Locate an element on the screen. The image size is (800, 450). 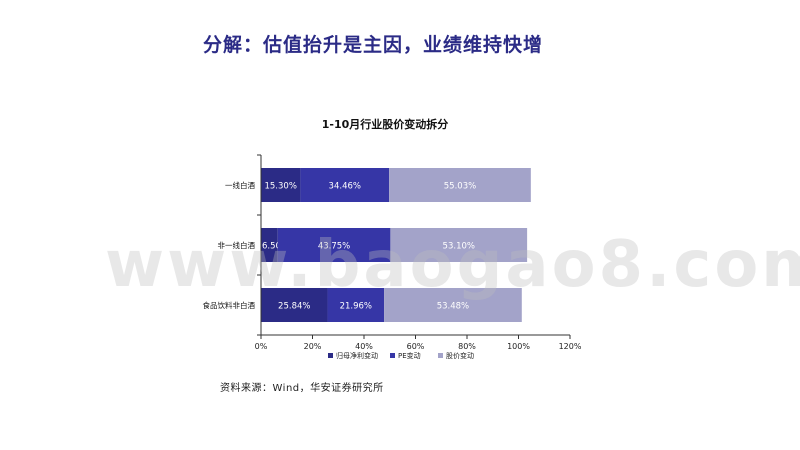
data-label: 21.96% is located at coordinates (356, 307).